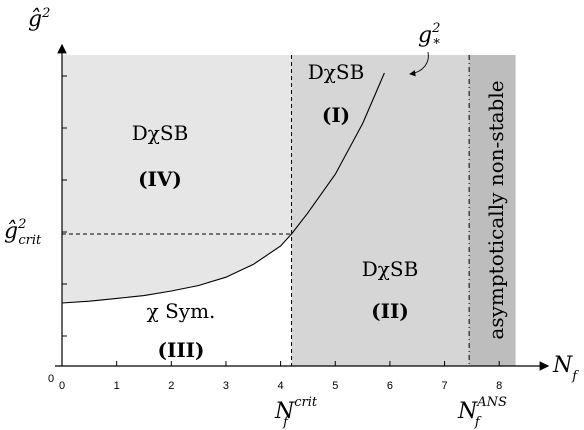  Describe the element at coordinates (160, 179) in the screenshot. I see `region-iv-label: (IV)` at that location.